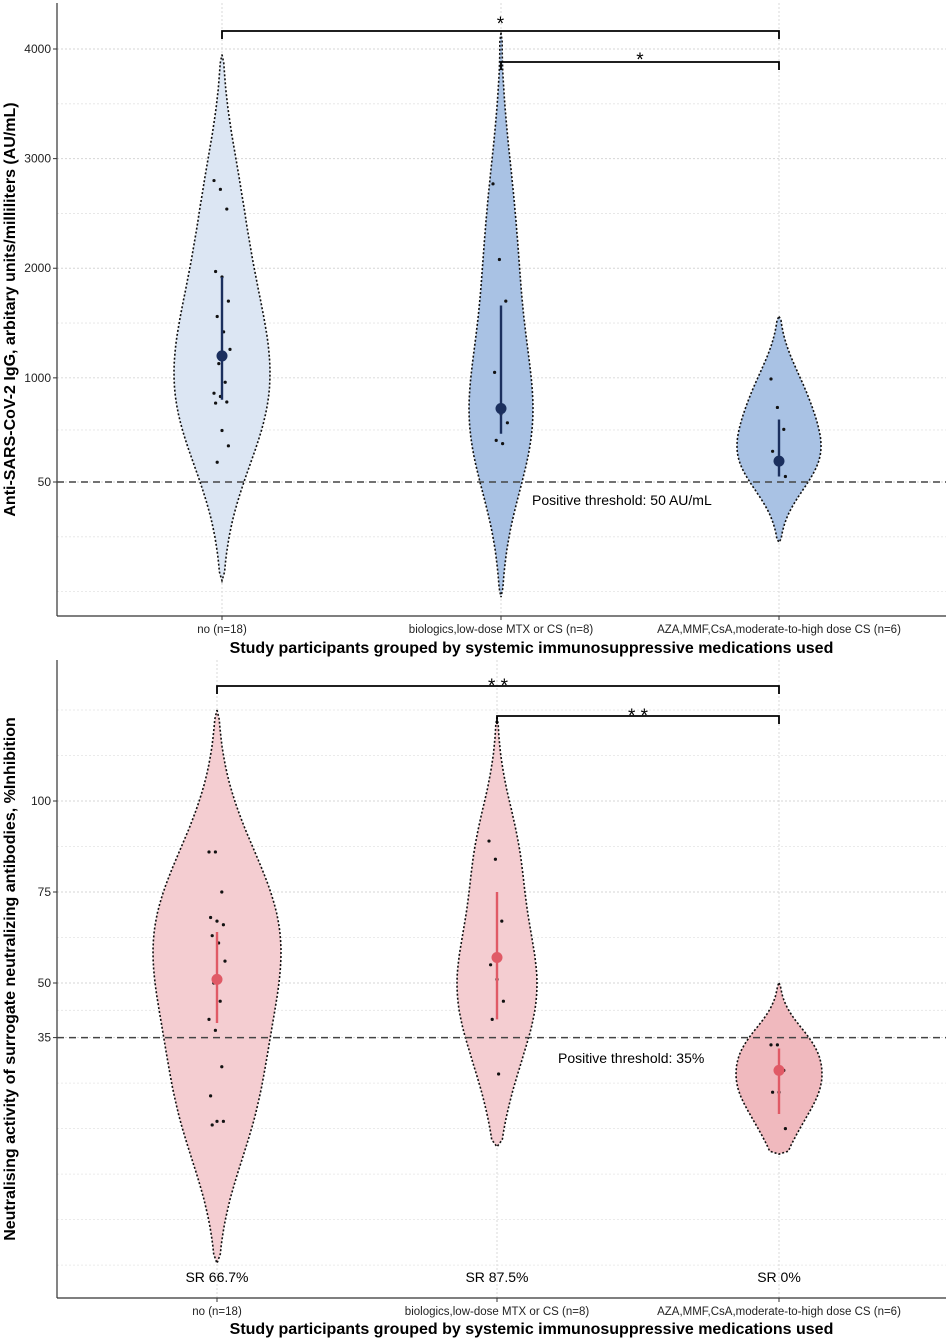 The height and width of the screenshot is (1339, 949). Describe the element at coordinates (216, 1277) in the screenshot. I see `success-rate-label: SR 66.7%` at that location.